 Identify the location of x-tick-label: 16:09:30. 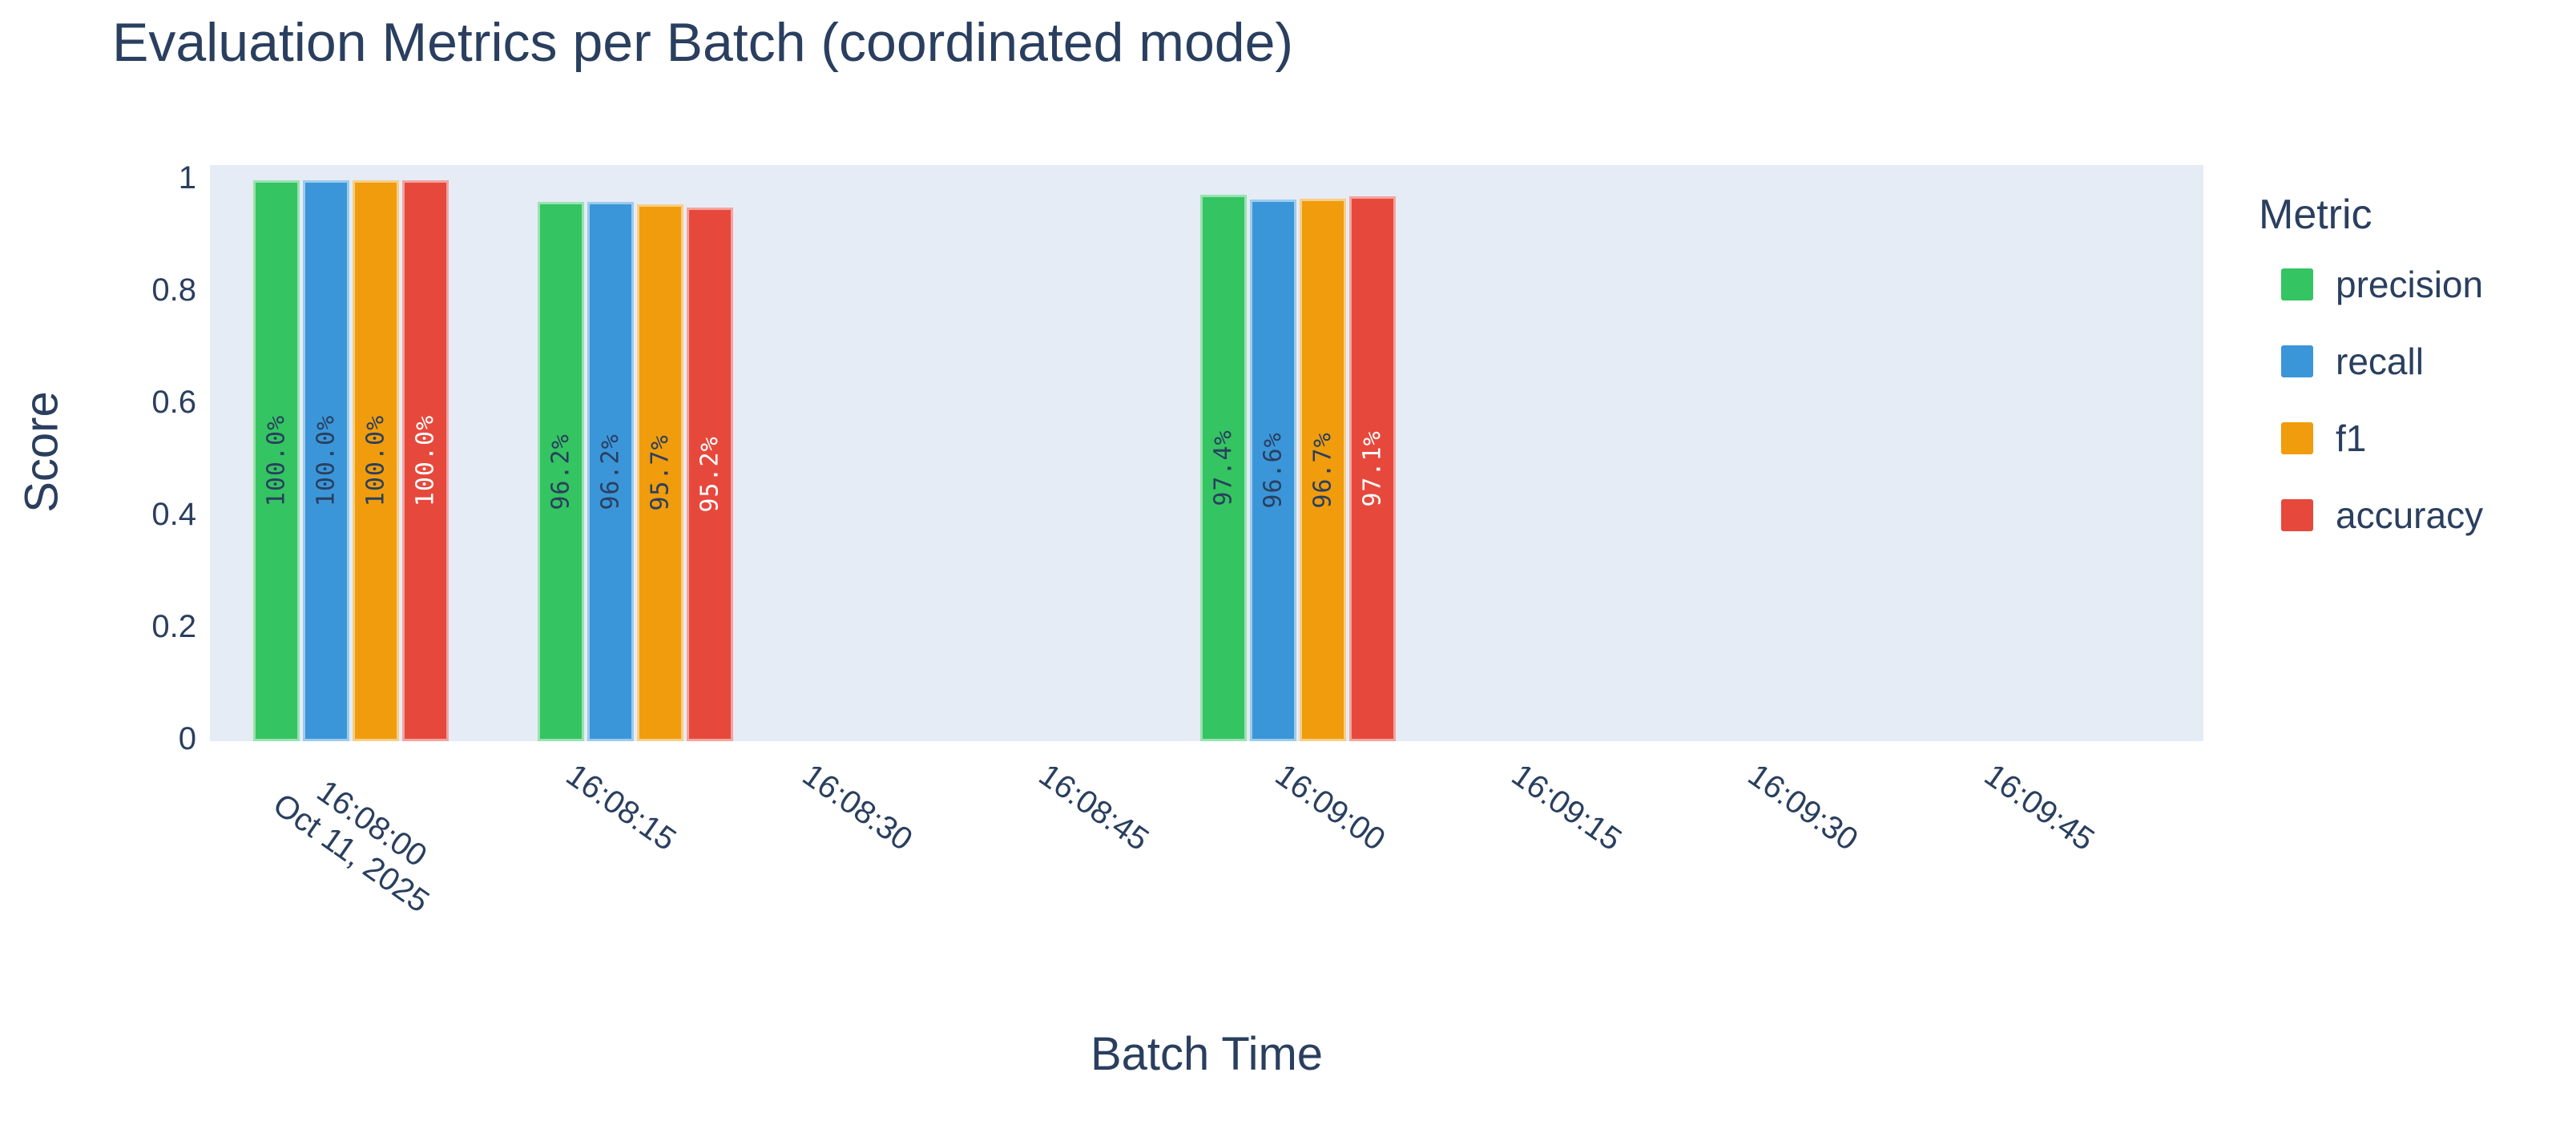
(1802, 807).